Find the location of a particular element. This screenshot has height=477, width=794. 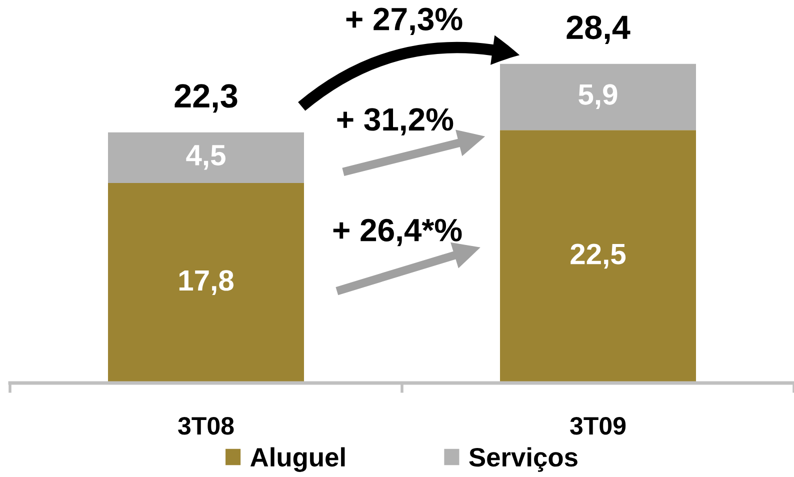

legend-label: Serviços is located at coordinates (523, 459).